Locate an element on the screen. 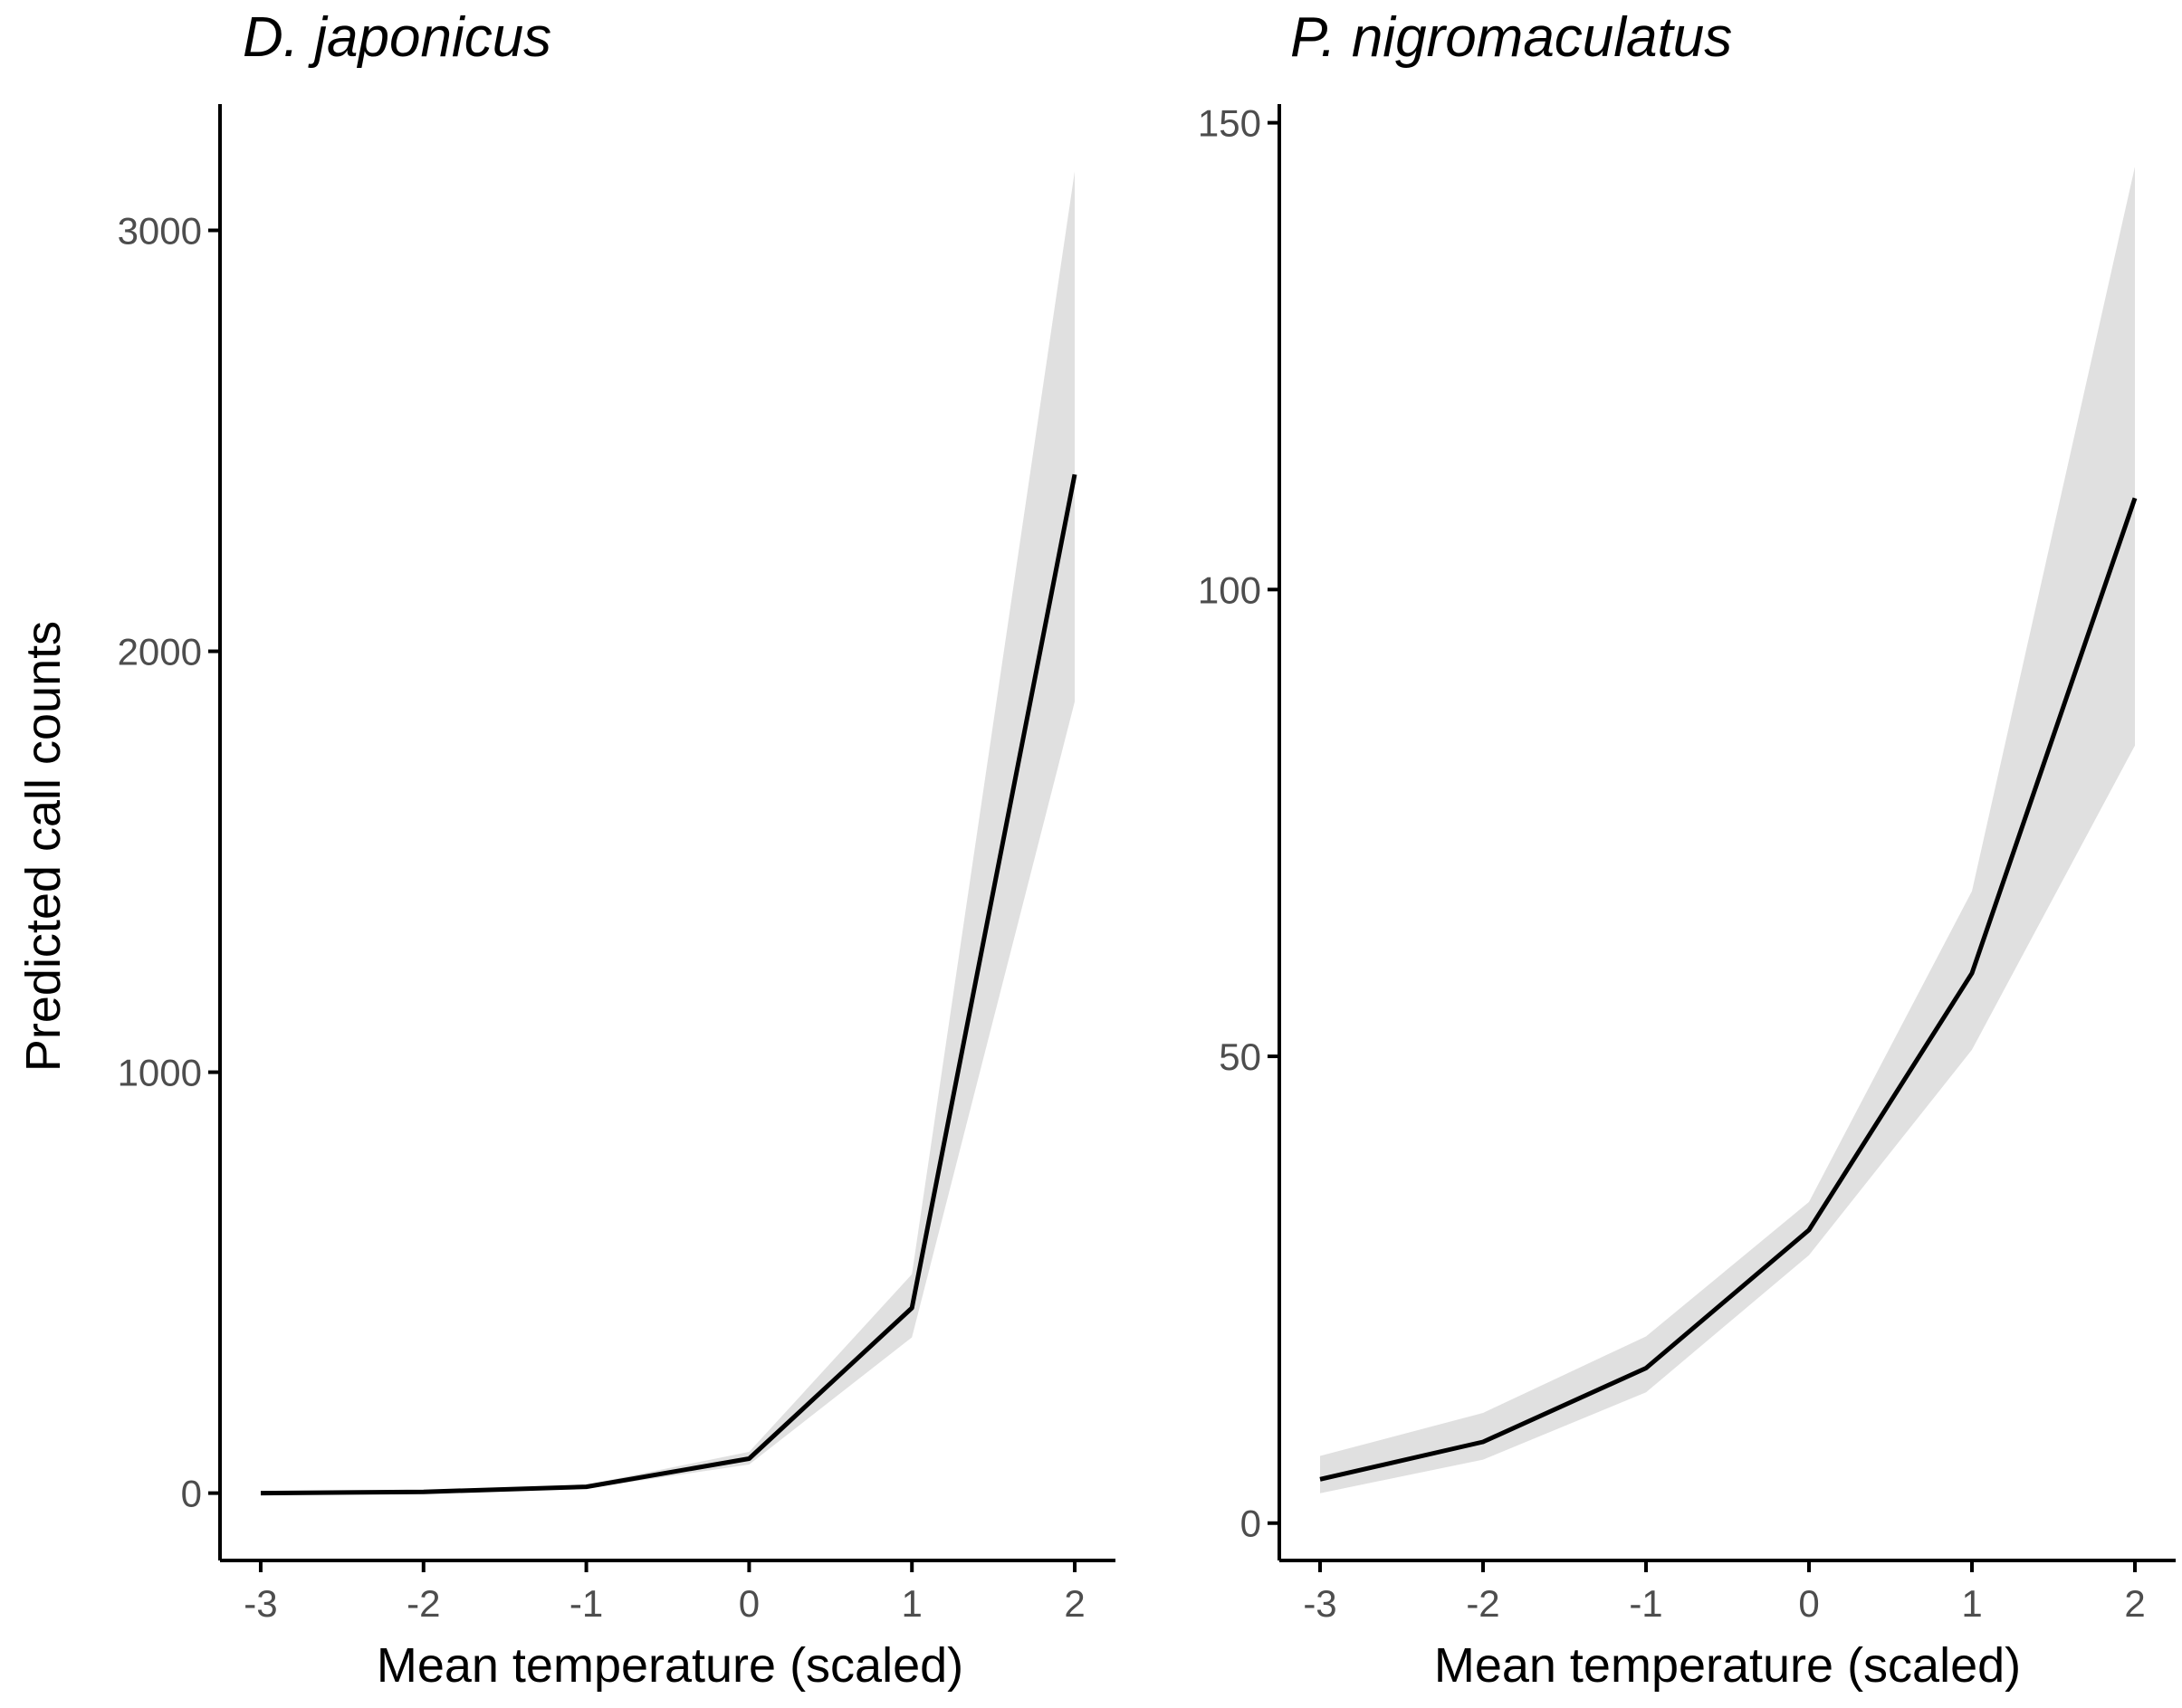 The height and width of the screenshot is (1708, 2182). y-tick-label: 50 is located at coordinates (1240, 1057).